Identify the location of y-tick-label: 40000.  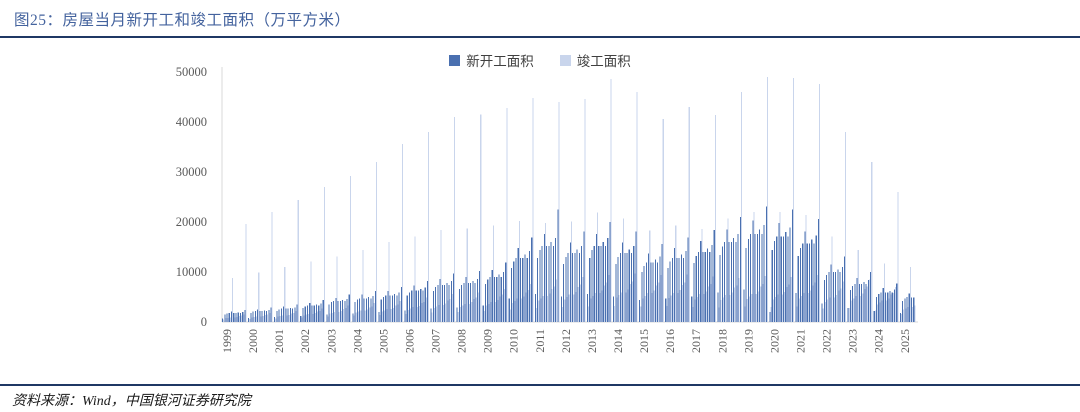
(191, 122).